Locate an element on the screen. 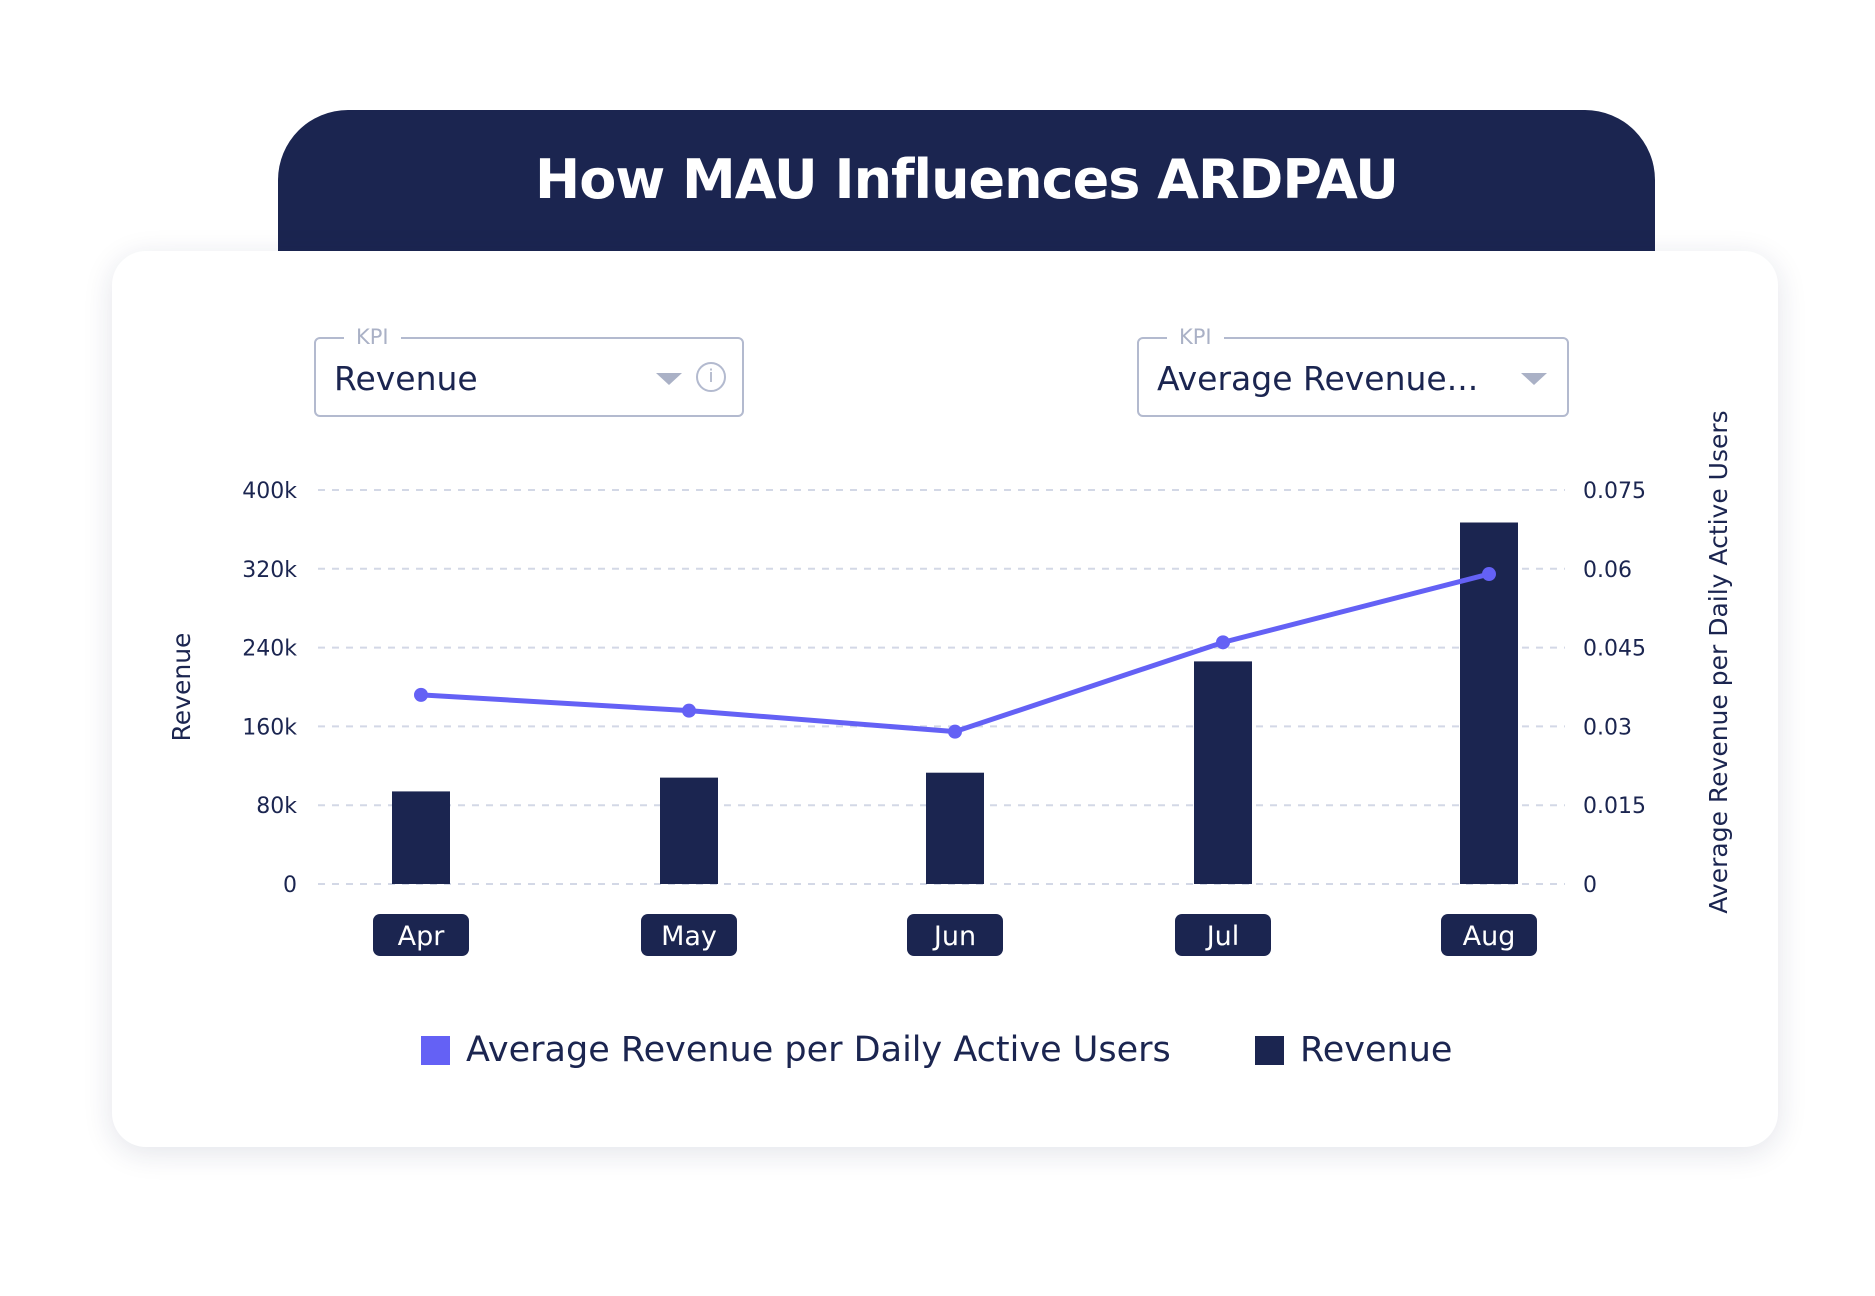 This screenshot has width=1875, height=1296. x-tick-label: Aug is located at coordinates (1489, 936).